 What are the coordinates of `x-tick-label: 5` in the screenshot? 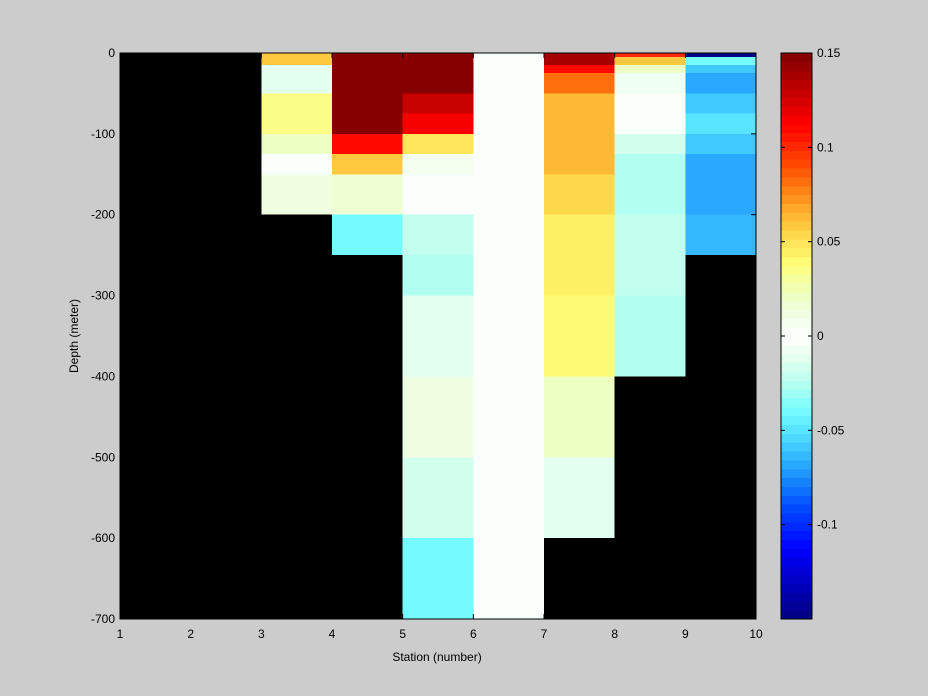 It's located at (402, 634).